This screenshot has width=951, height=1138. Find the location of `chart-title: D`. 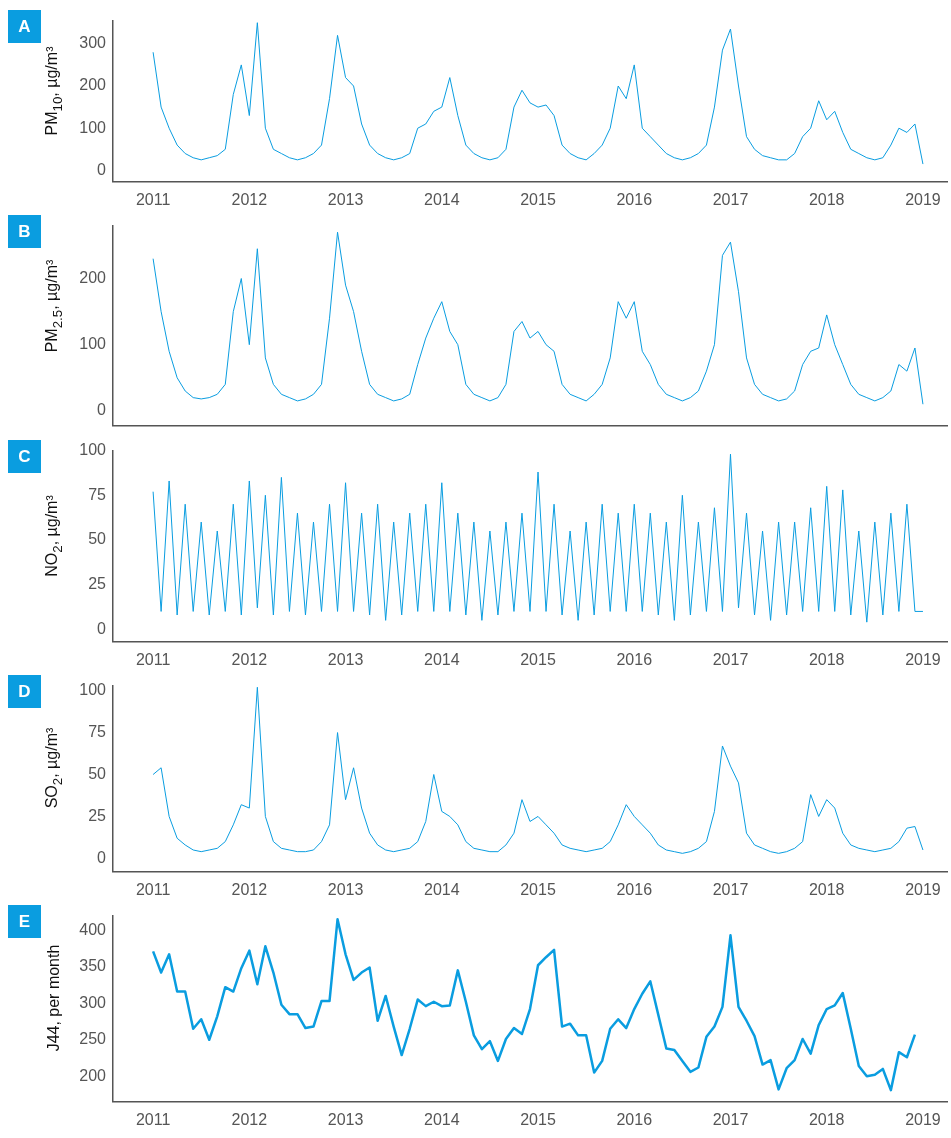

chart-title: D is located at coordinates (24, 691).